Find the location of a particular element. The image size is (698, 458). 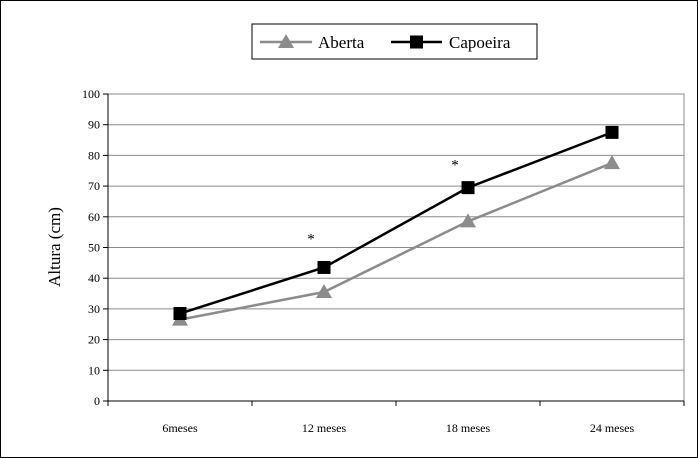

y-tick-label: 100 is located at coordinates (91, 94).